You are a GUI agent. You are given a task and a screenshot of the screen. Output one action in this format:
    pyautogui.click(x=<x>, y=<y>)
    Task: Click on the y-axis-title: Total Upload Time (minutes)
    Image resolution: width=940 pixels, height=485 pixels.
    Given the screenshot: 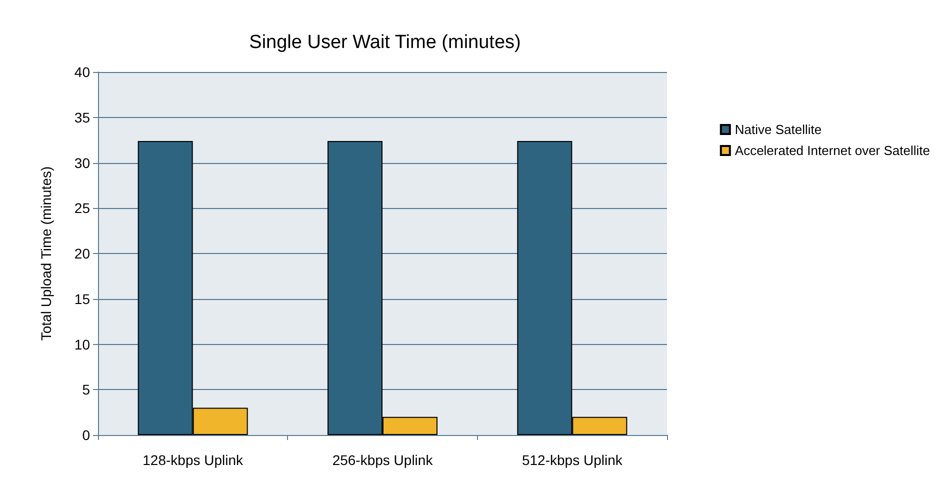 What is the action you would take?
    pyautogui.click(x=46, y=253)
    